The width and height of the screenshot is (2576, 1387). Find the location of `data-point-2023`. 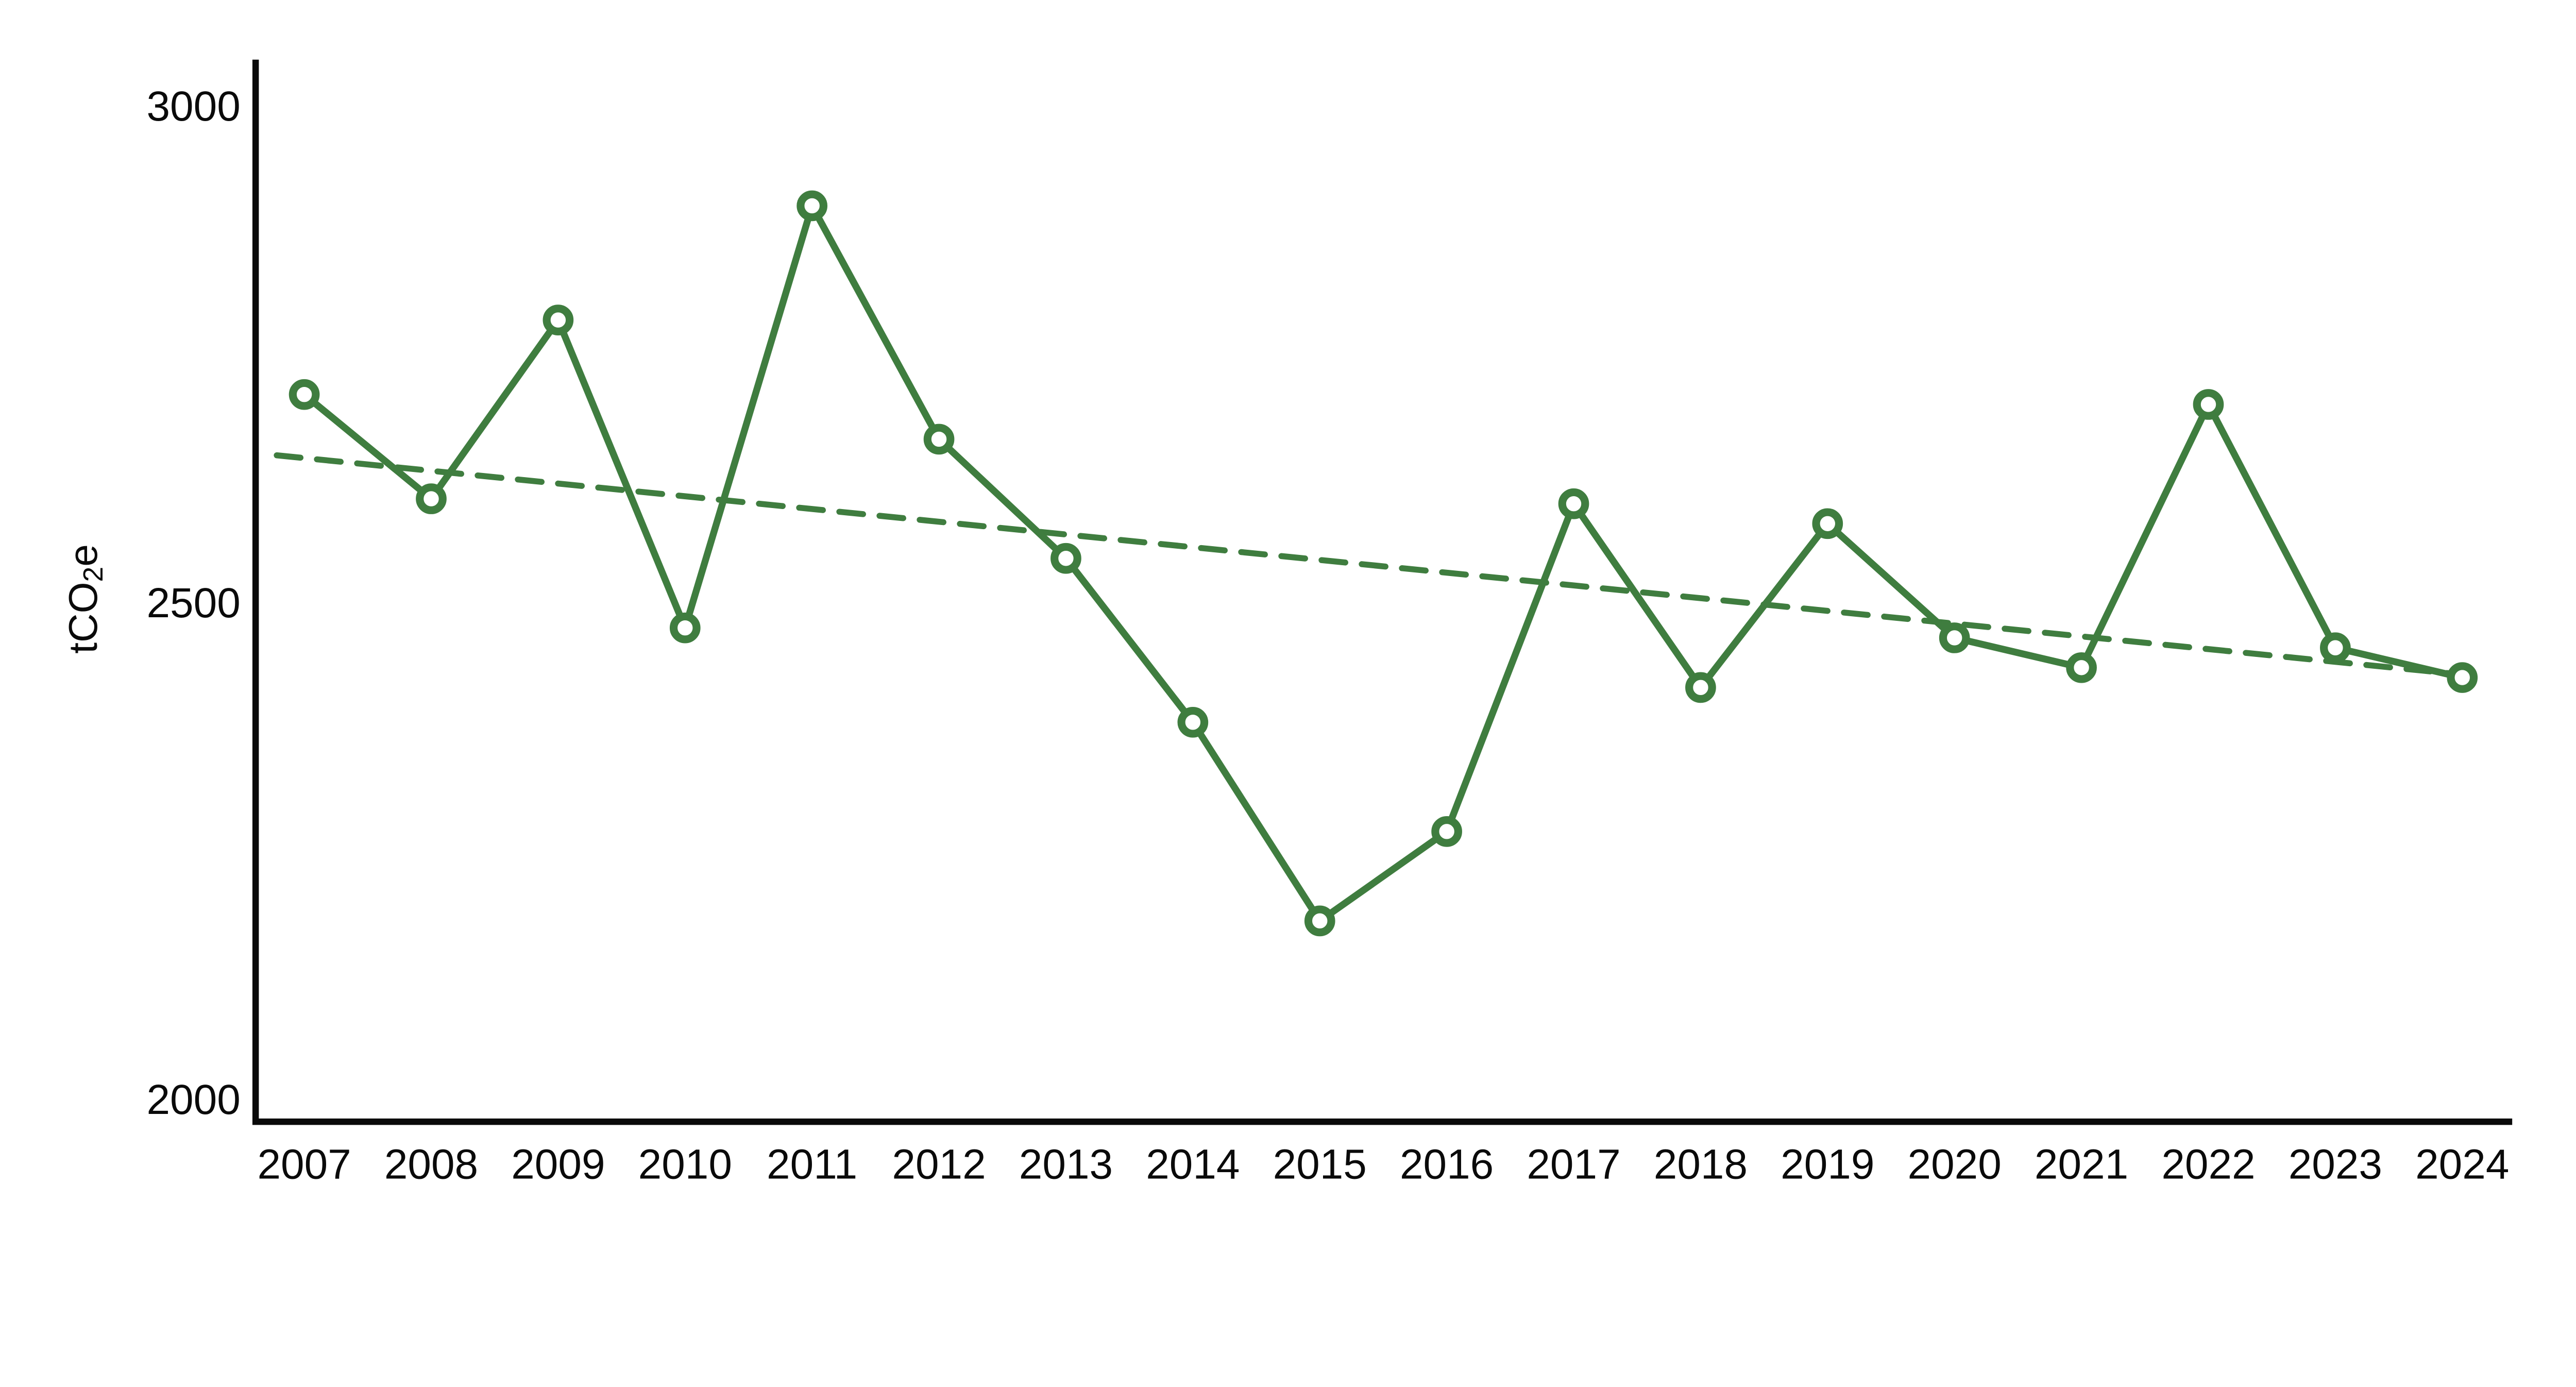

data-point-2023 is located at coordinates (2335, 648).